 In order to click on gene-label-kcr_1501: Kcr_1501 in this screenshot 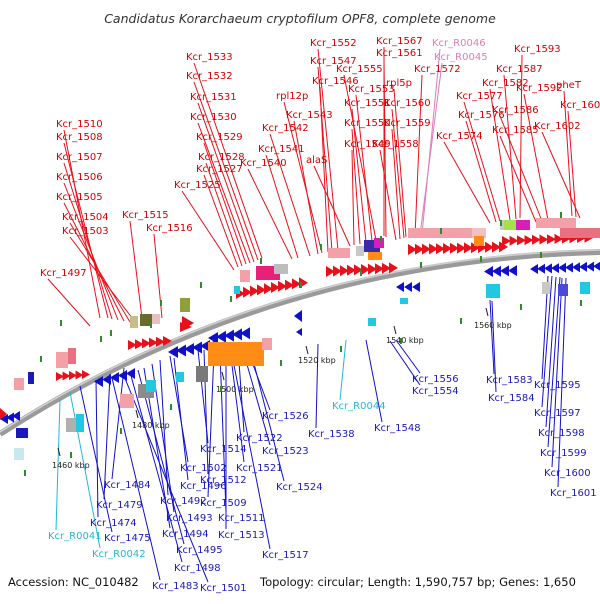, I will do `click(223, 588)`.